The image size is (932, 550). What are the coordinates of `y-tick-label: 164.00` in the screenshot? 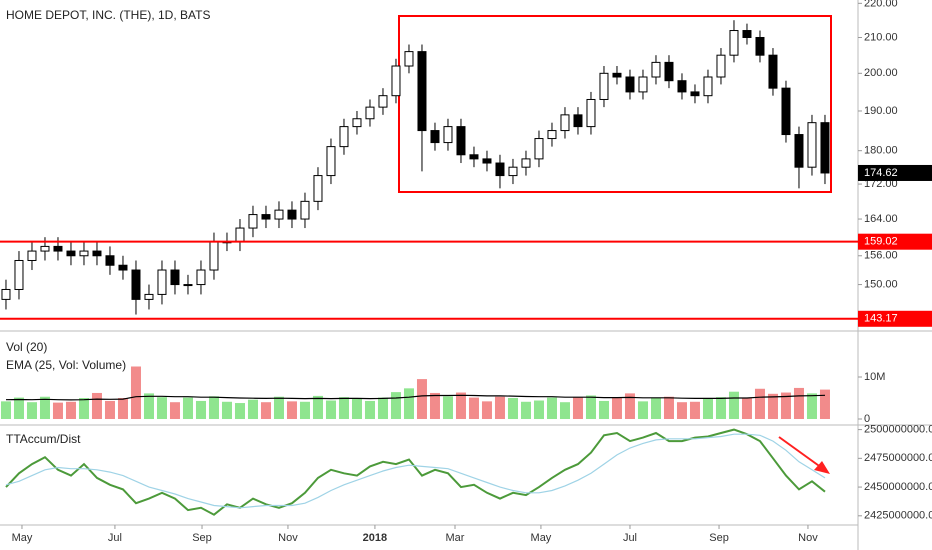 It's located at (881, 219).